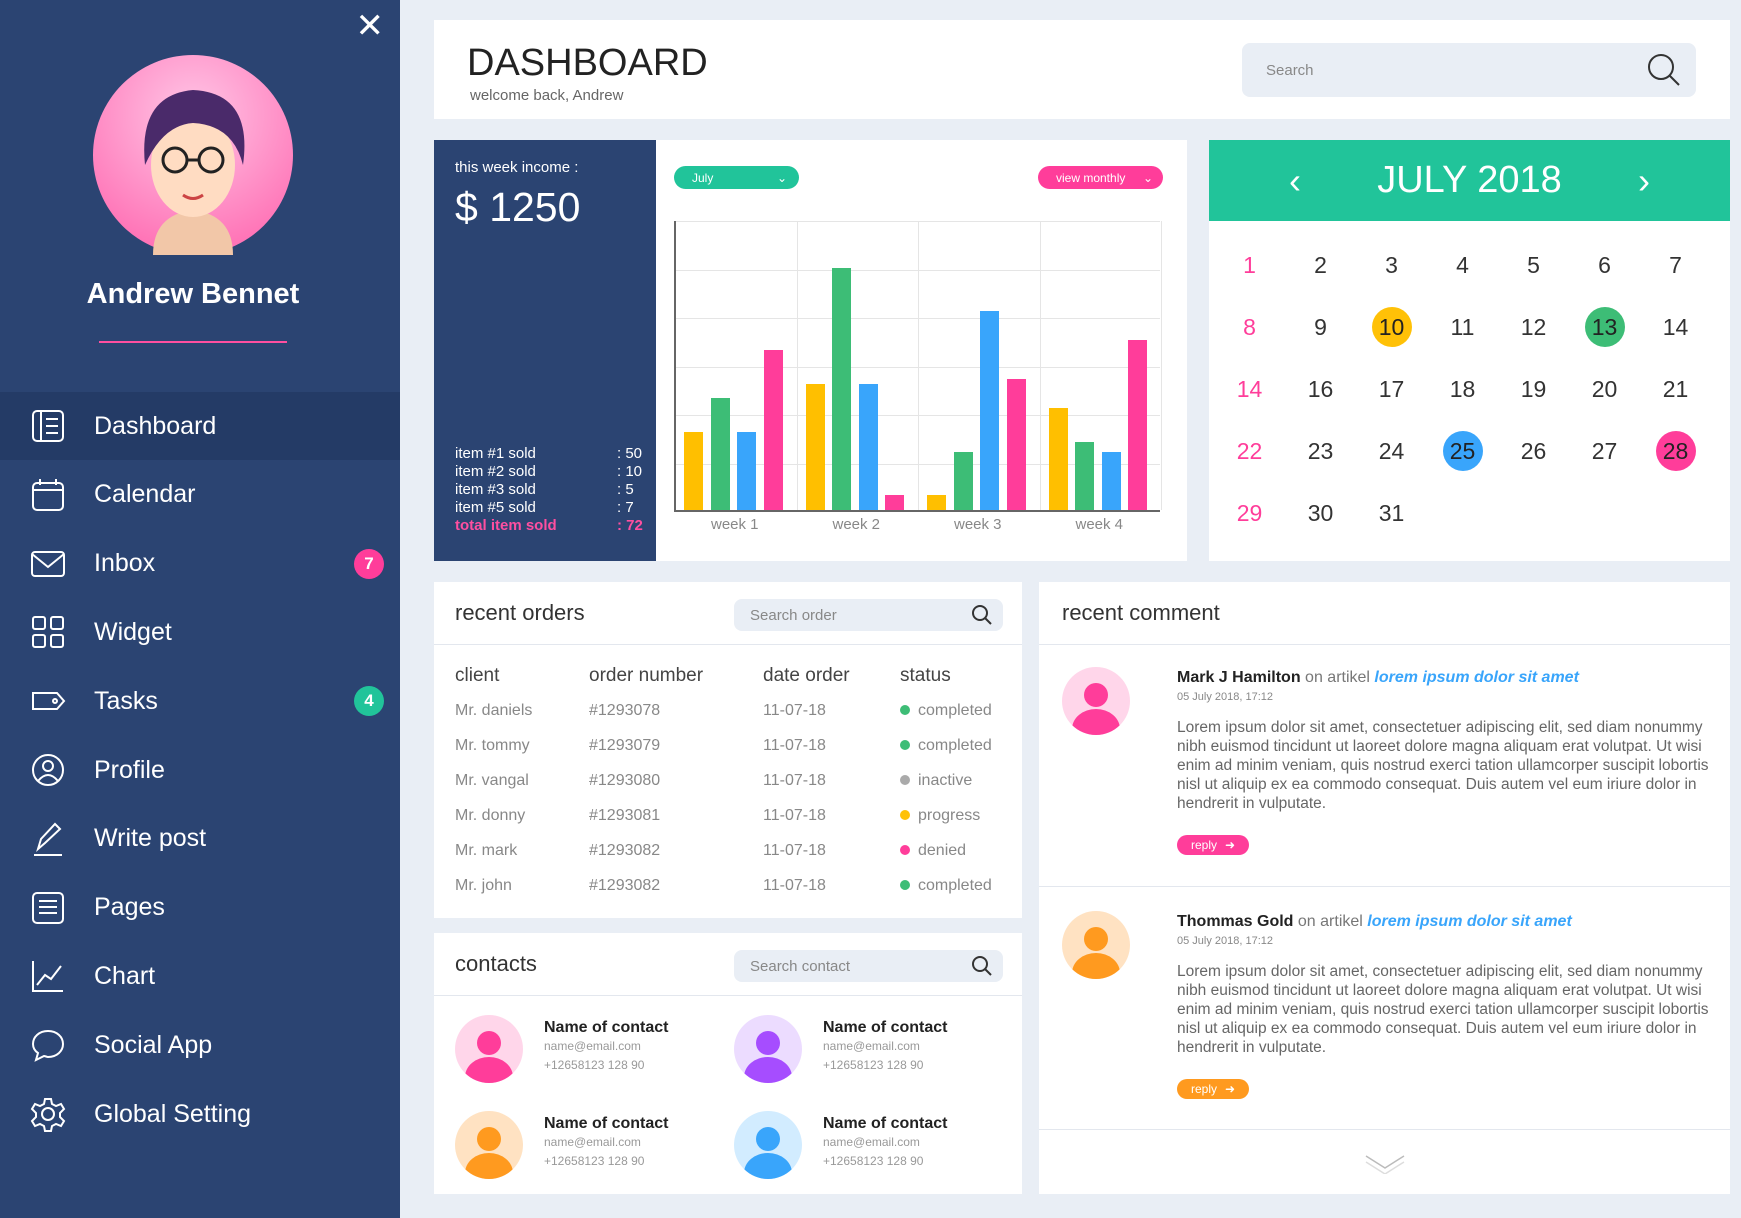 The image size is (1741, 1218). Describe the element at coordinates (1249, 327) in the screenshot. I see `calendar-day: 8` at that location.